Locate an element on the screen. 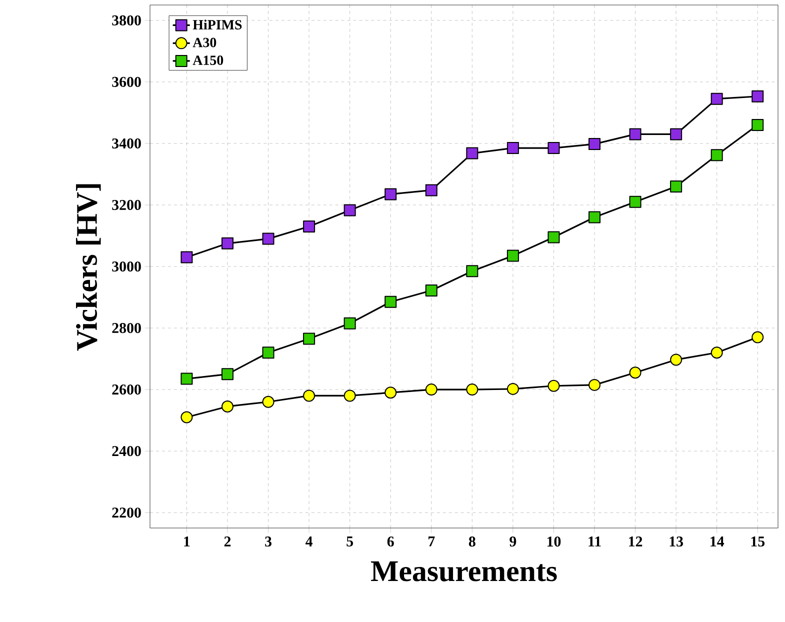  y-tick-label: 3400 is located at coordinates (126, 143).